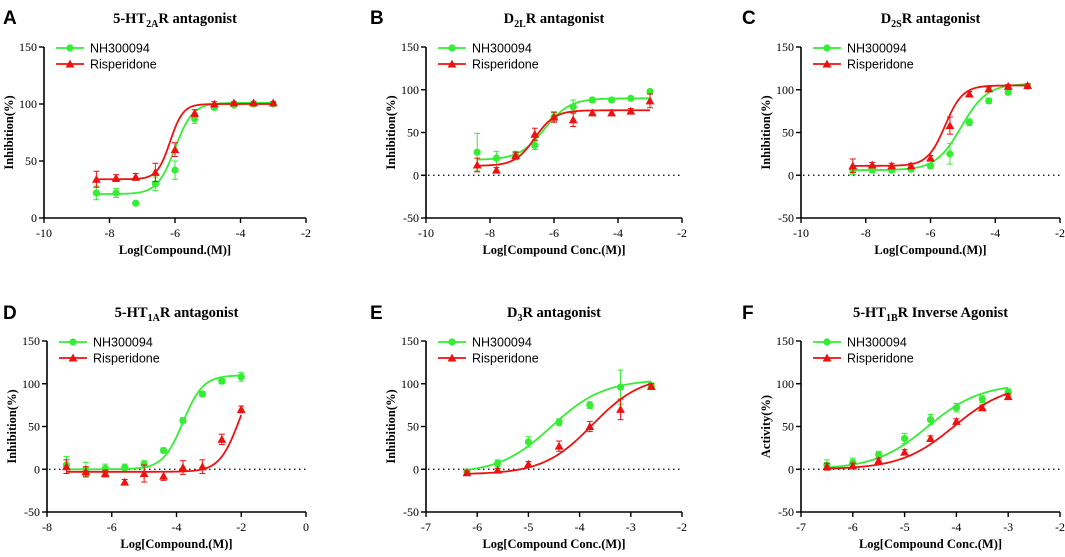 Image resolution: width=1065 pixels, height=557 pixels. Describe the element at coordinates (152, 24) in the screenshot. I see `chart-title-subscript: 2A` at that location.